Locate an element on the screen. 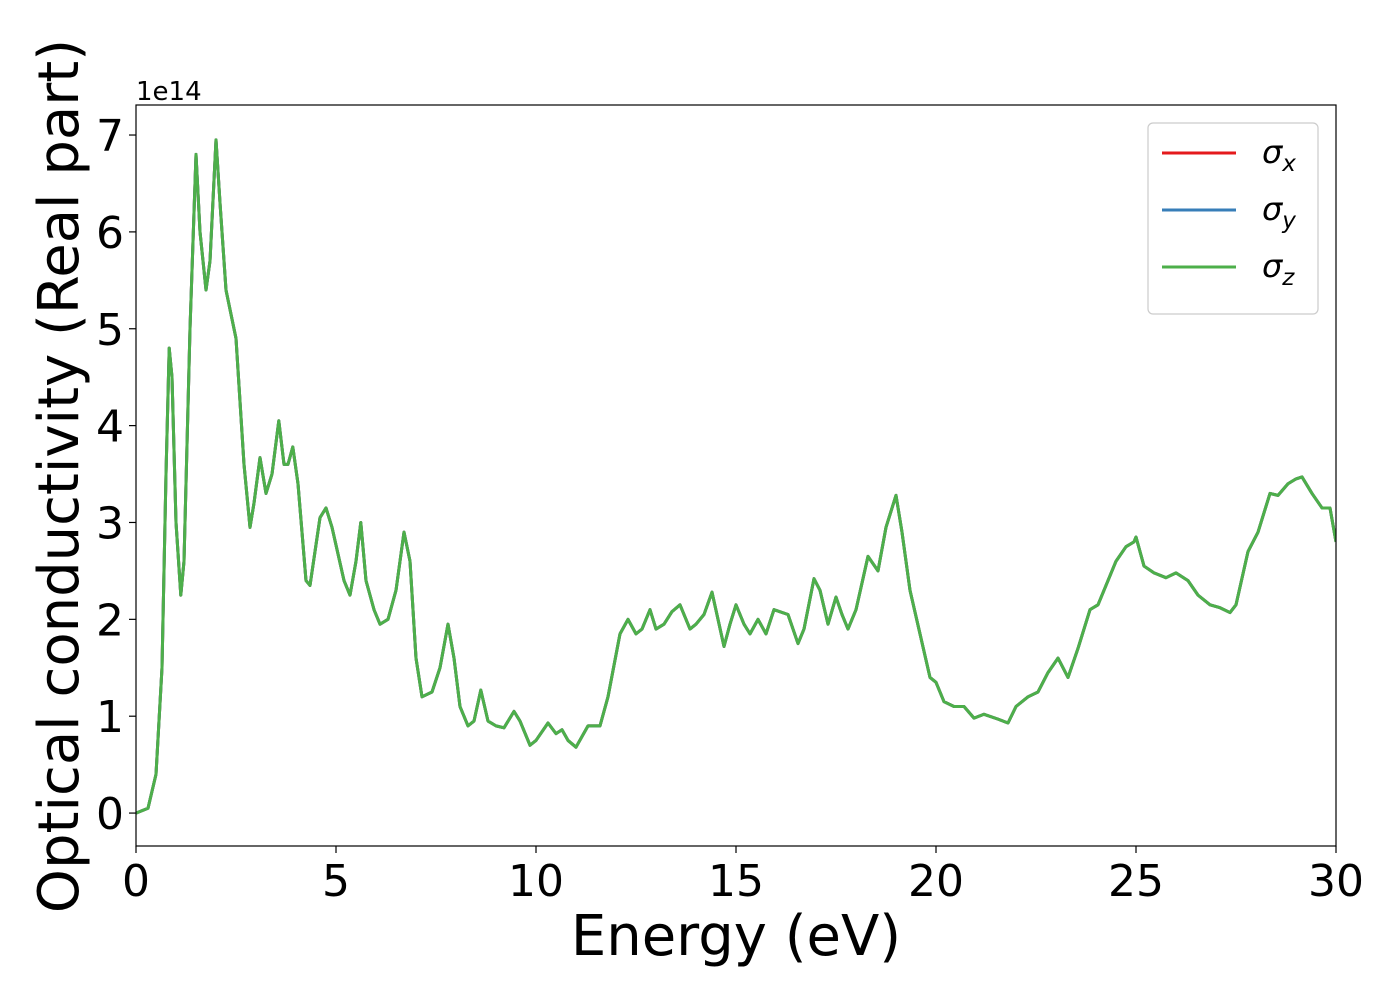  legend-label: σy is located at coordinates (1279, 212).